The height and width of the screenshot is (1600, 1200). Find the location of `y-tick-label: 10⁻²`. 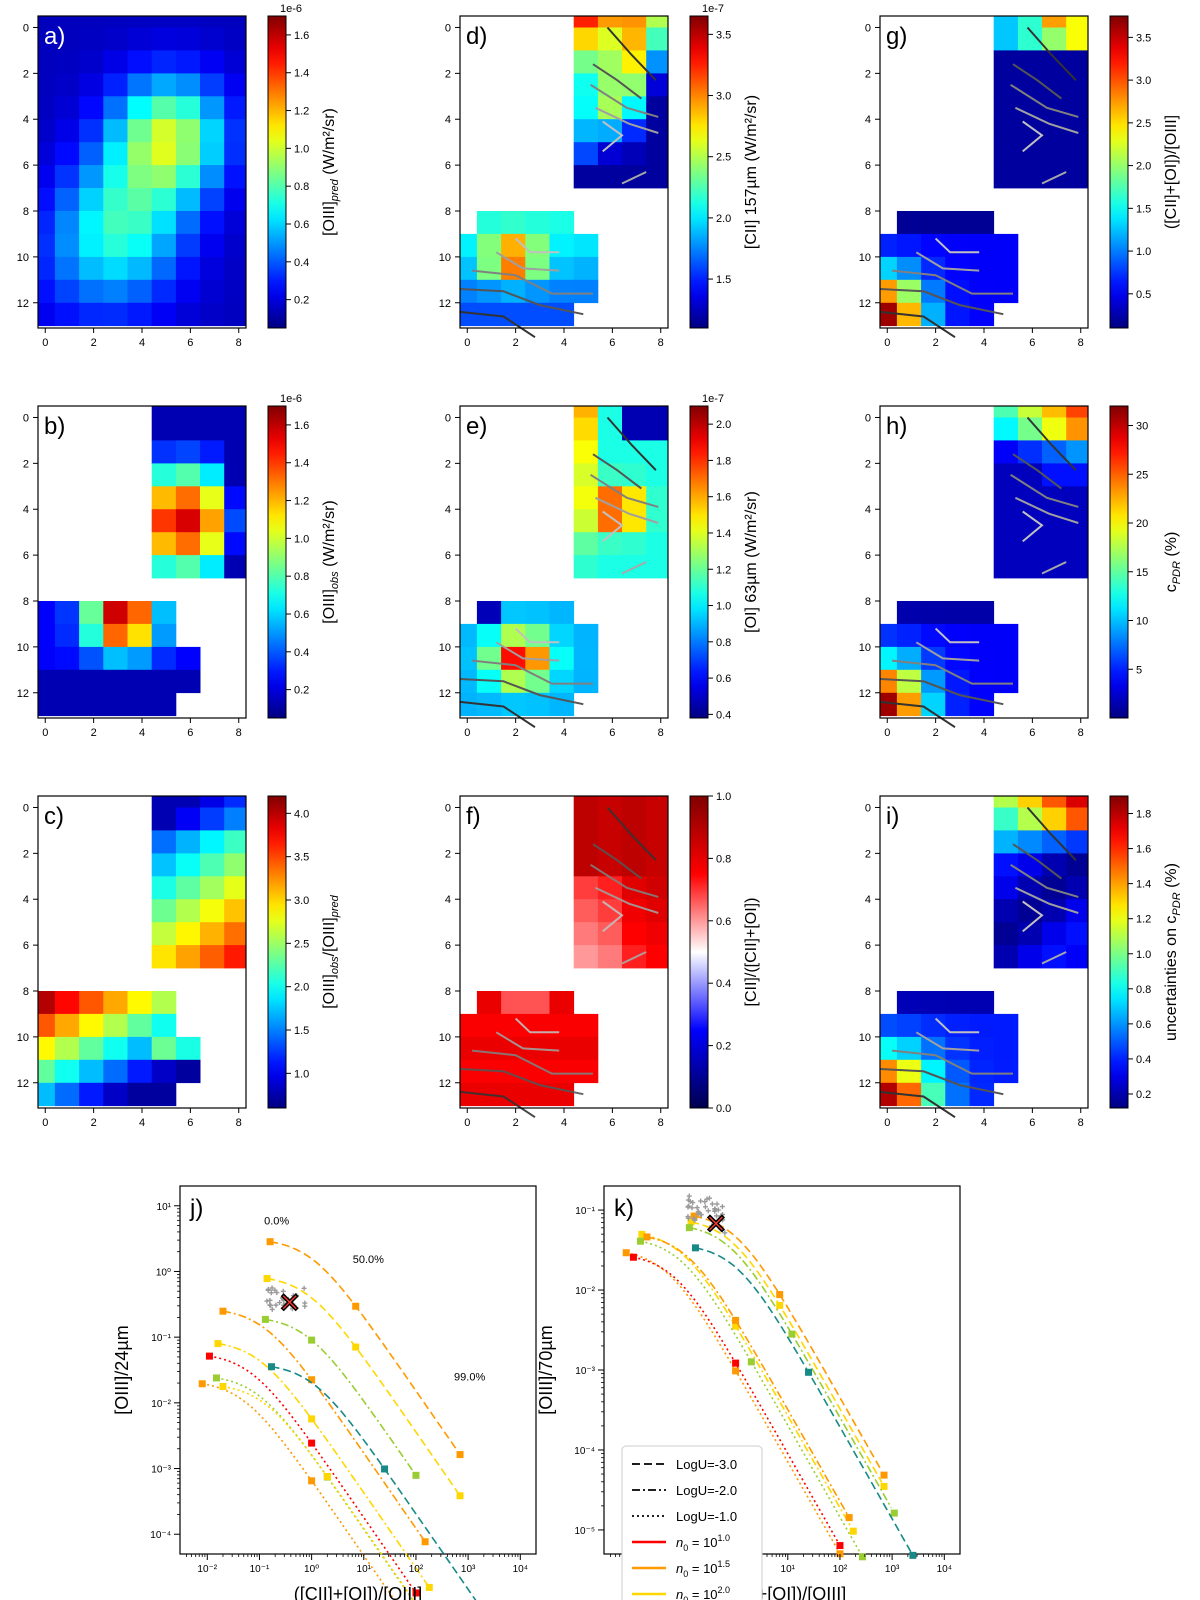

y-tick-label: 10⁻² is located at coordinates (585, 1291).